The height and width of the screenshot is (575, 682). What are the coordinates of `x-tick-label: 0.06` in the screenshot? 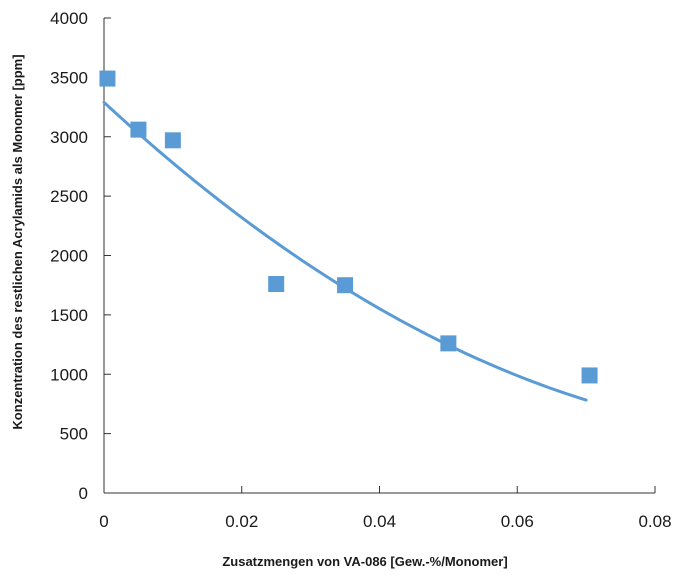 It's located at (517, 521).